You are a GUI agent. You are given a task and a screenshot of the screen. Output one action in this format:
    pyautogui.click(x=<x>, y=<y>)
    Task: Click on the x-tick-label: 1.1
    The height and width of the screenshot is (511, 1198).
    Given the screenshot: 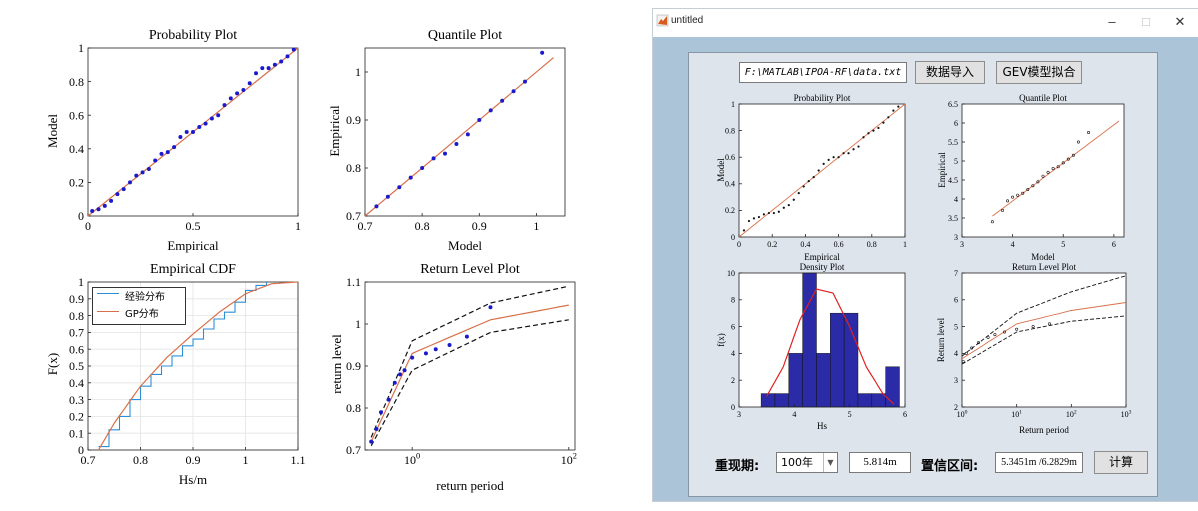 What is the action you would take?
    pyautogui.click(x=298, y=460)
    